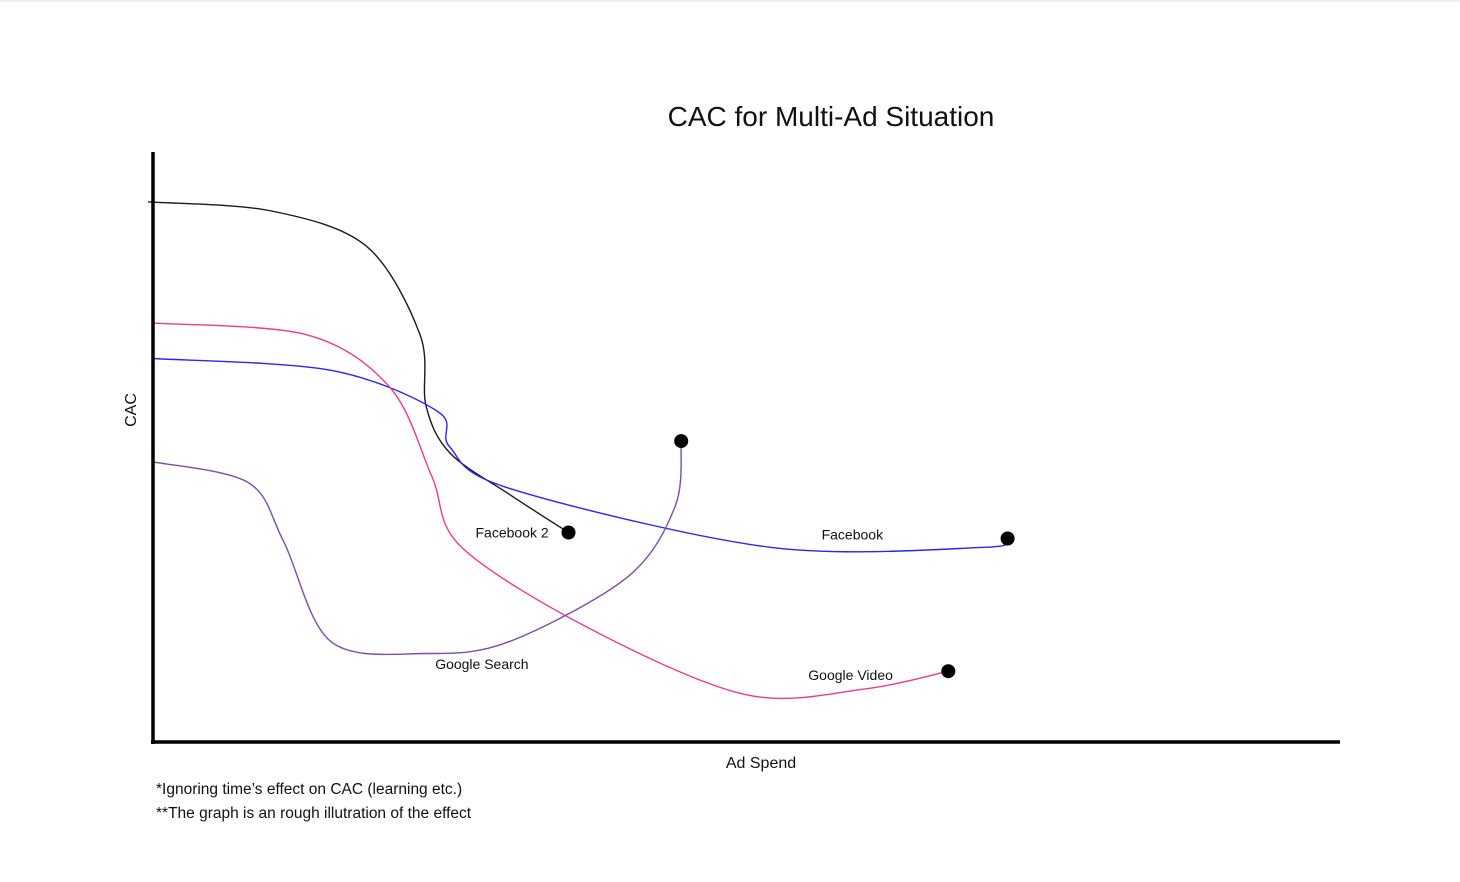 This screenshot has height=882, width=1460. Describe the element at coordinates (681, 441) in the screenshot. I see `series-end-marker-google-search` at that location.